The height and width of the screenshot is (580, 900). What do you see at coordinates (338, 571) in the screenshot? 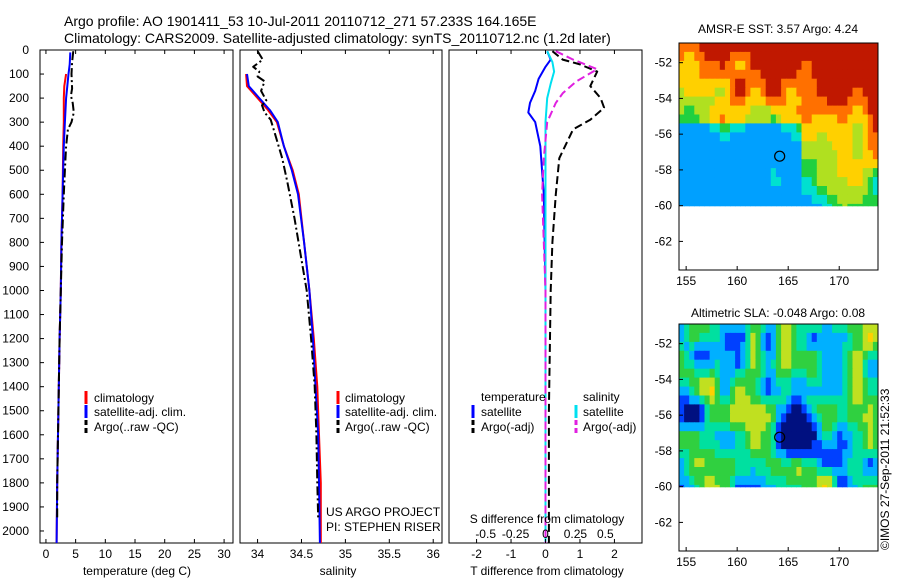
I see `salinity-axis-label: salinity` at bounding box center [338, 571].